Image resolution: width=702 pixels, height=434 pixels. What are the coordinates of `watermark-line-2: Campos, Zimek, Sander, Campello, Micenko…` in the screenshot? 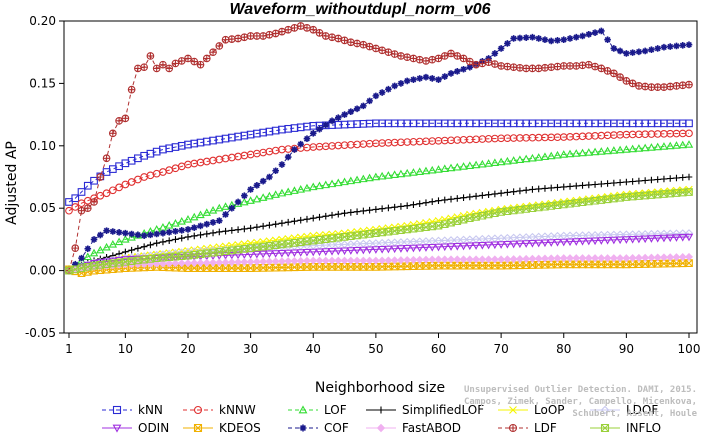 It's located at (580, 408).